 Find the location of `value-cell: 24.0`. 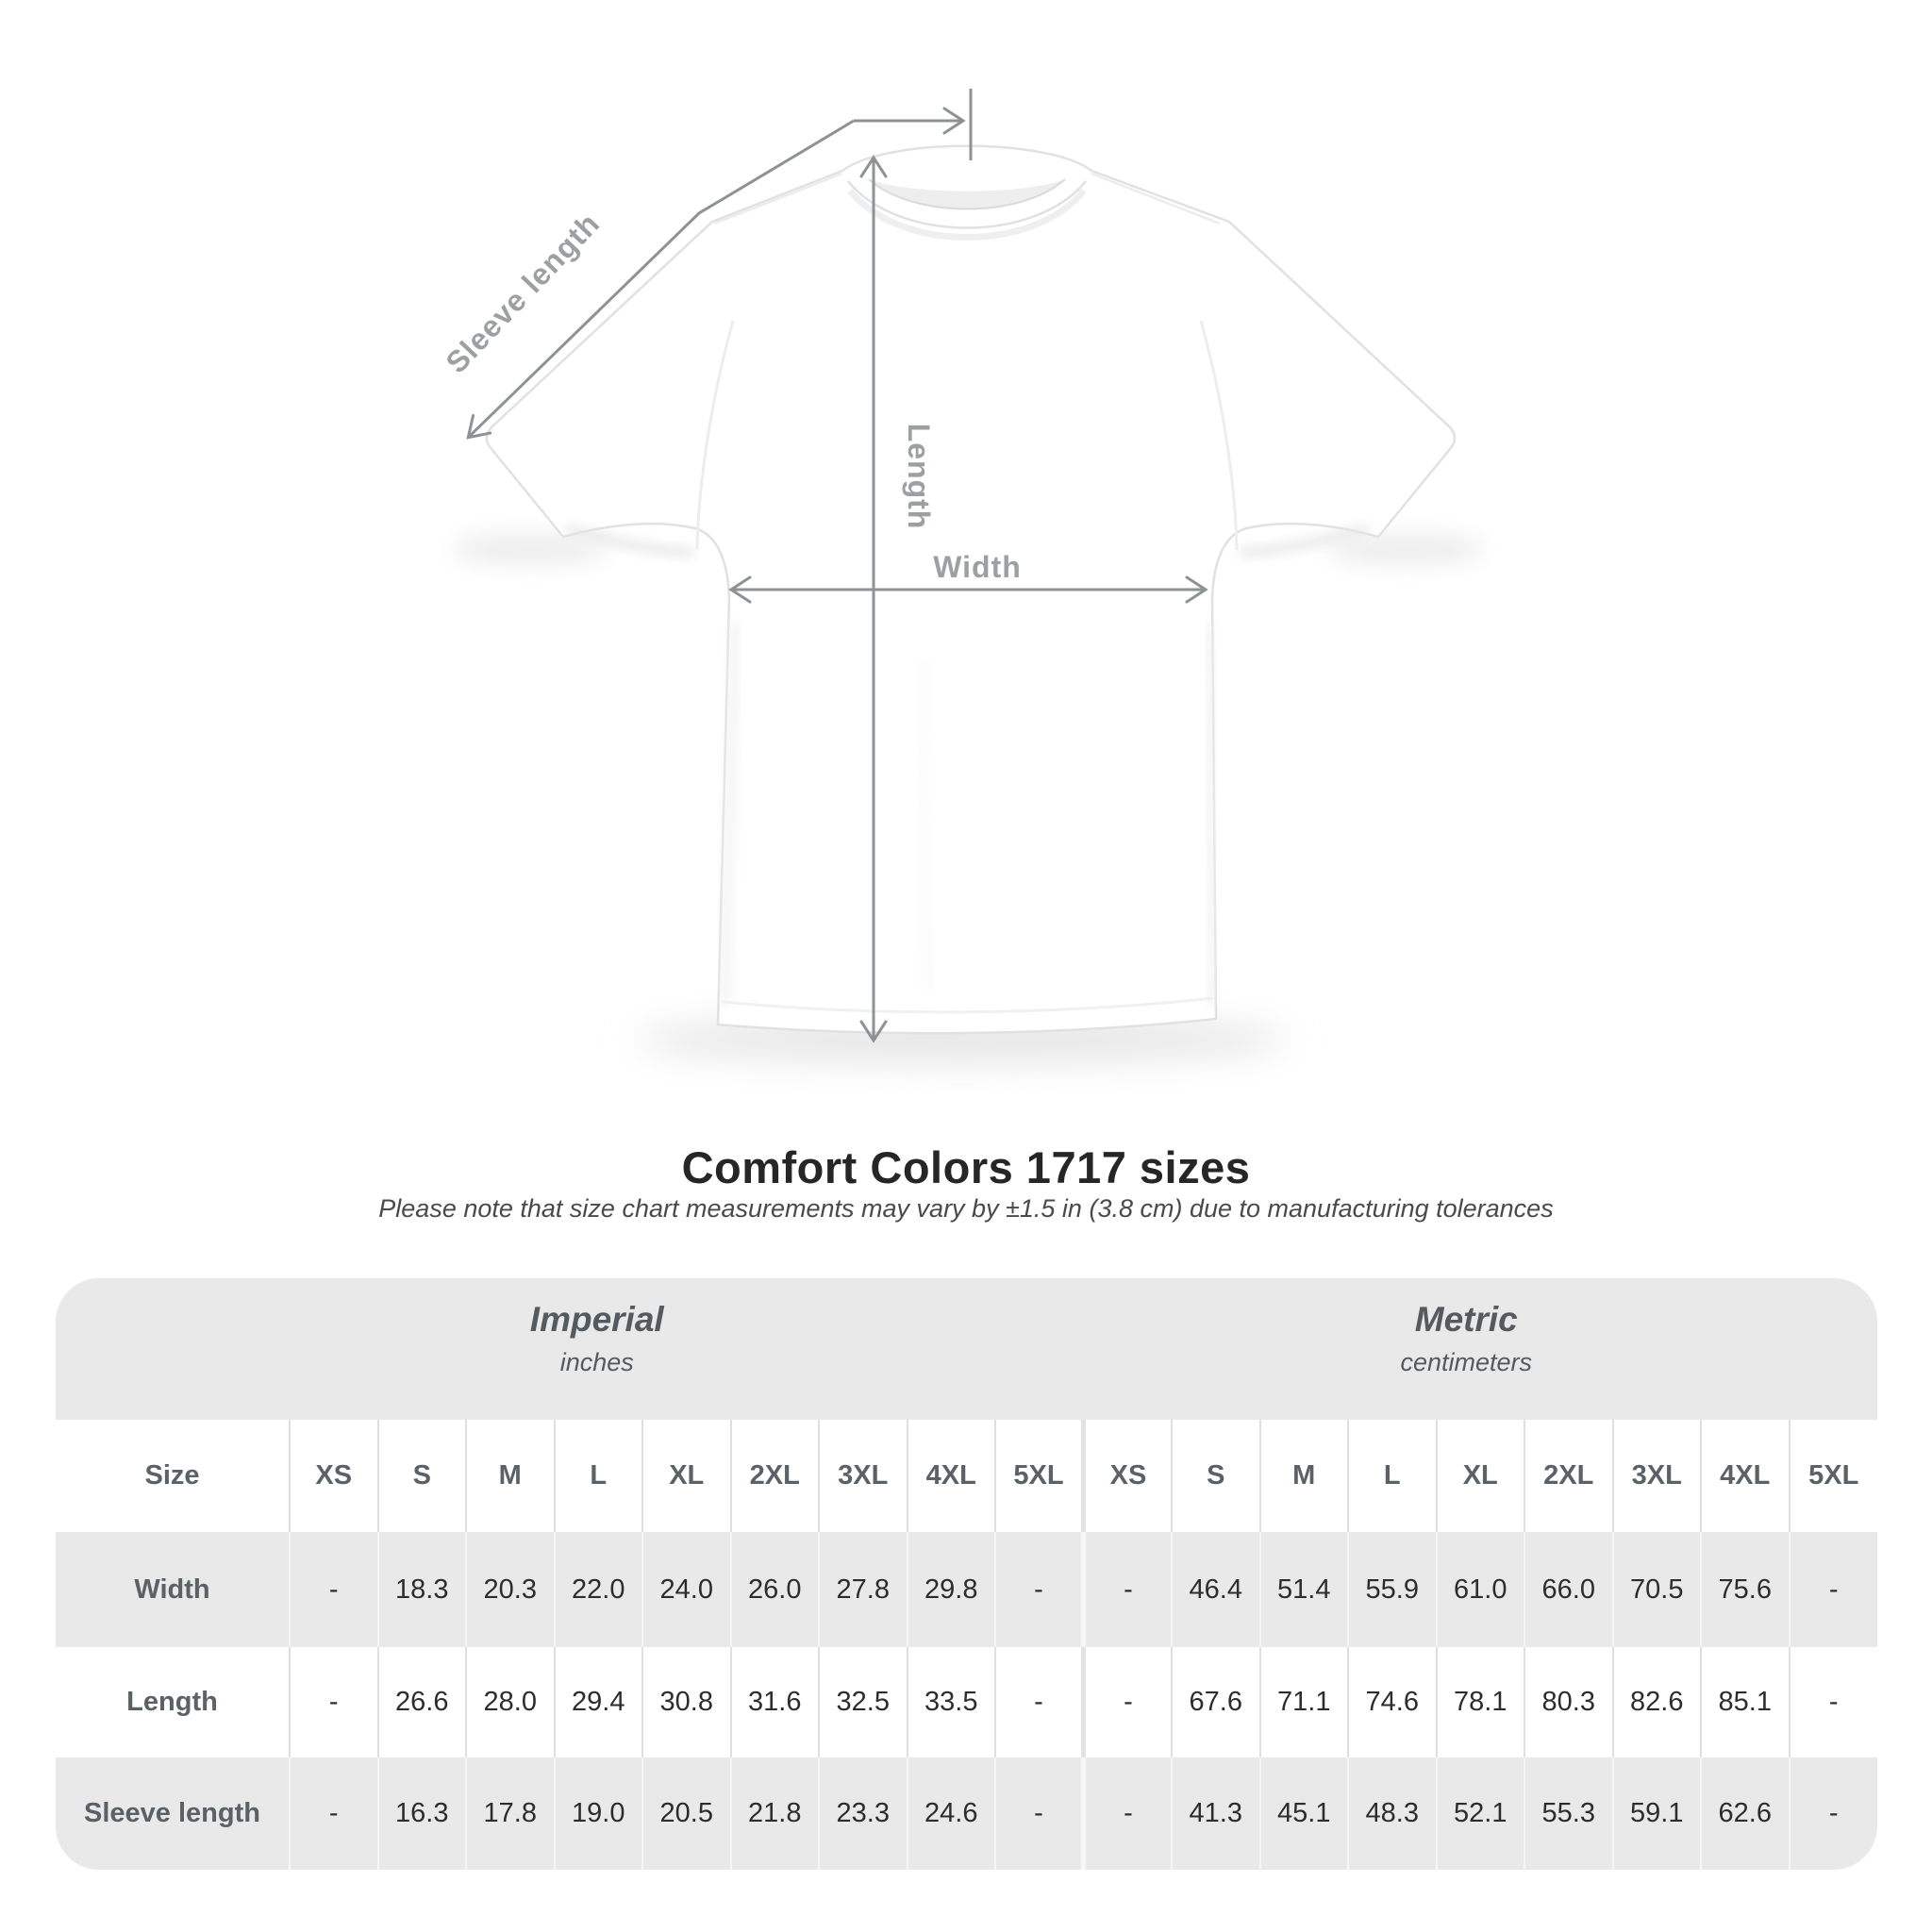

value-cell: 24.0 is located at coordinates (686, 1589).